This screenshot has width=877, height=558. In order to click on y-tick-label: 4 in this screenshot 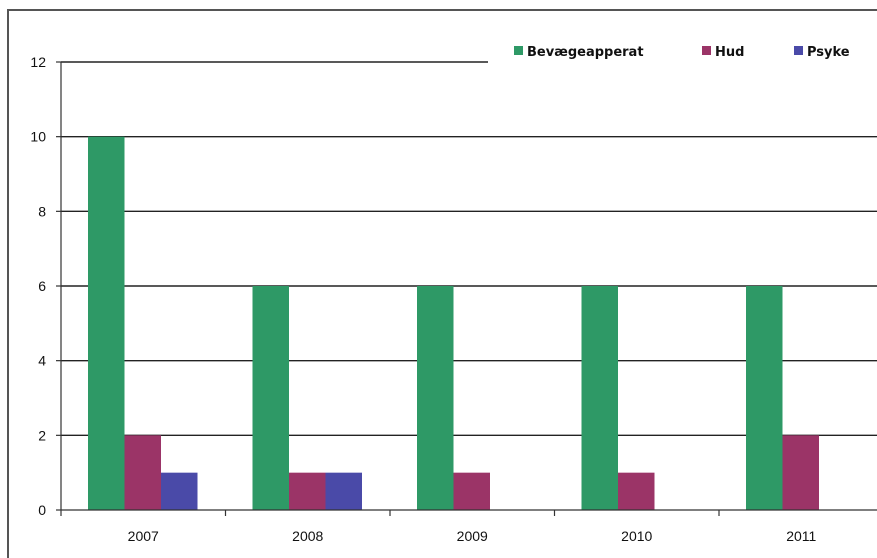, I will do `click(42, 361)`.